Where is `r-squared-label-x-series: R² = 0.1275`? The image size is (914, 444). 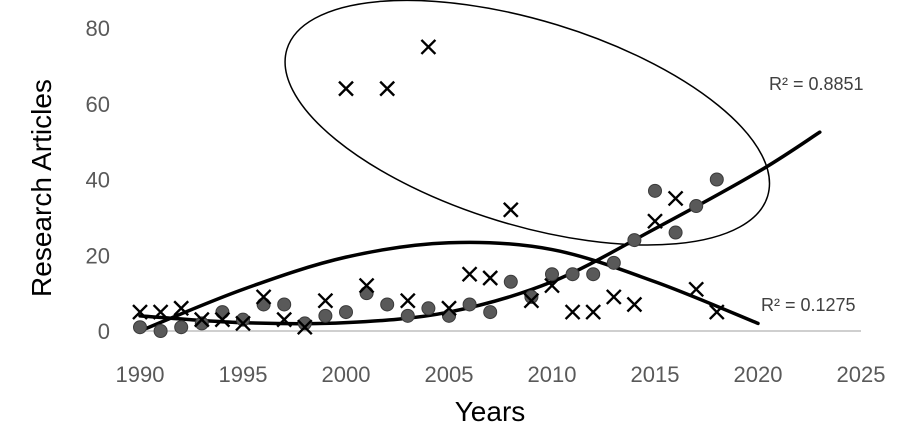 r-squared-label-x-series: R² = 0.1275 is located at coordinates (808, 305).